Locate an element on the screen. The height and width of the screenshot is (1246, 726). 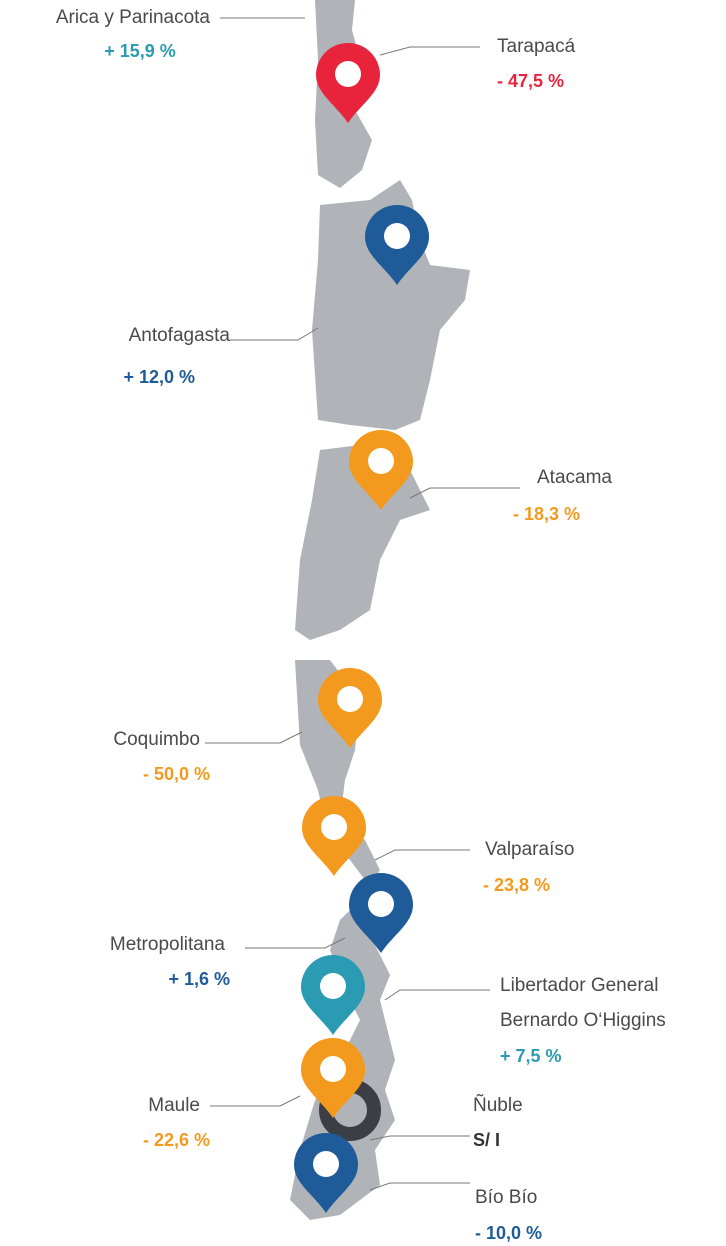
region-name: Bío Bío is located at coordinates (506, 1197).